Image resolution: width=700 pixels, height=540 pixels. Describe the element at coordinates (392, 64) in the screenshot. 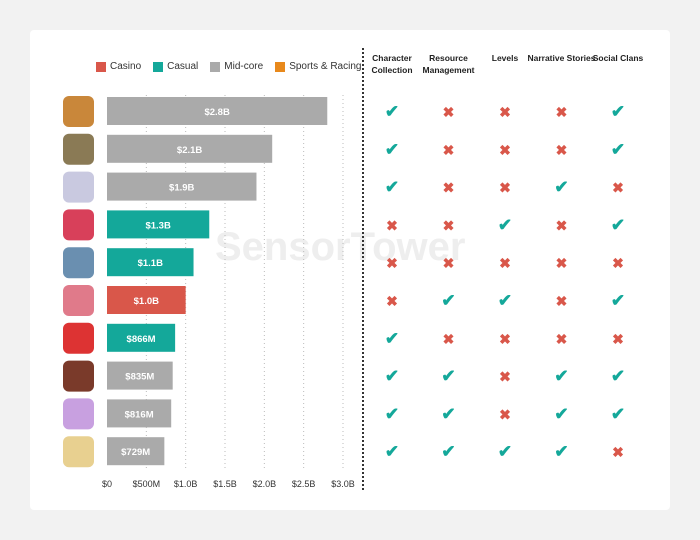

I see `feature-column-header: Character Collection` at that location.